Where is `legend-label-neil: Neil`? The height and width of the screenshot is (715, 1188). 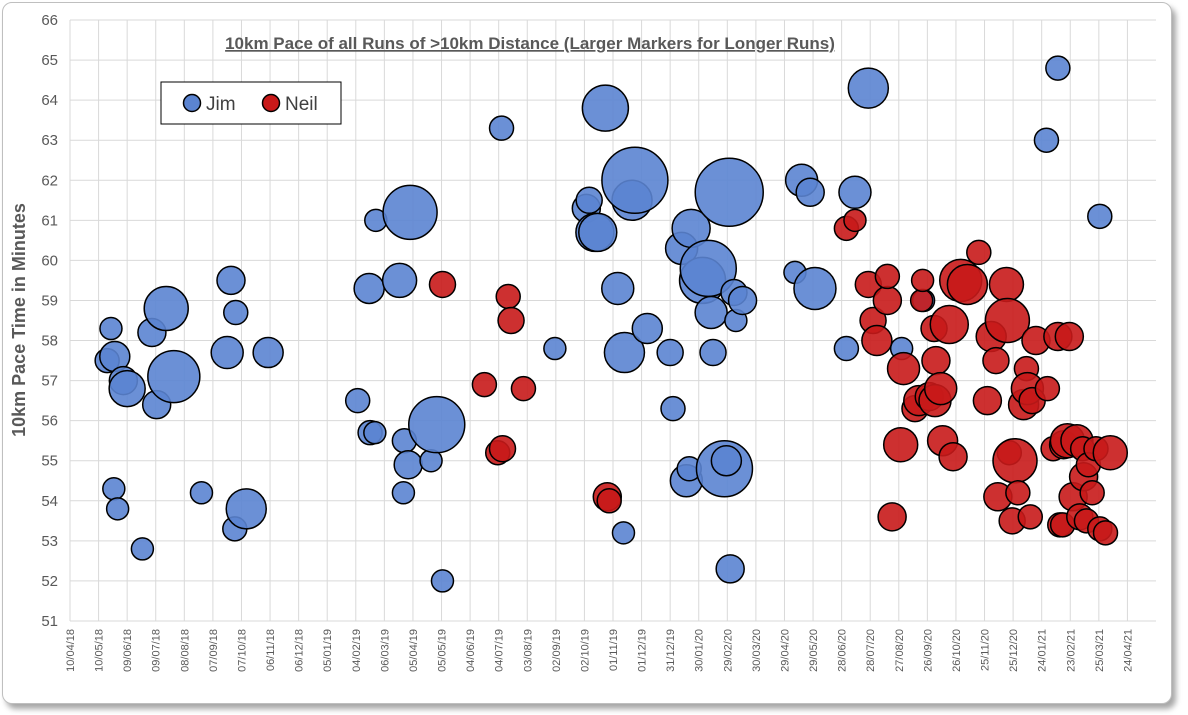 legend-label-neil: Neil is located at coordinates (301, 104).